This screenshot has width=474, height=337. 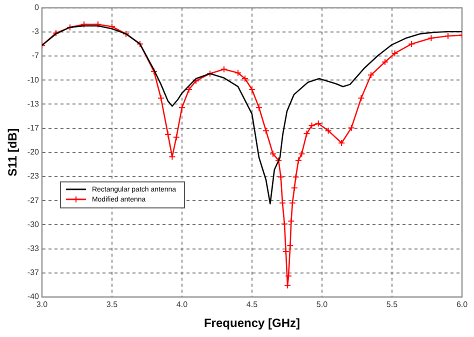 I want to click on y-tick-label: -7, so click(x=36, y=55).